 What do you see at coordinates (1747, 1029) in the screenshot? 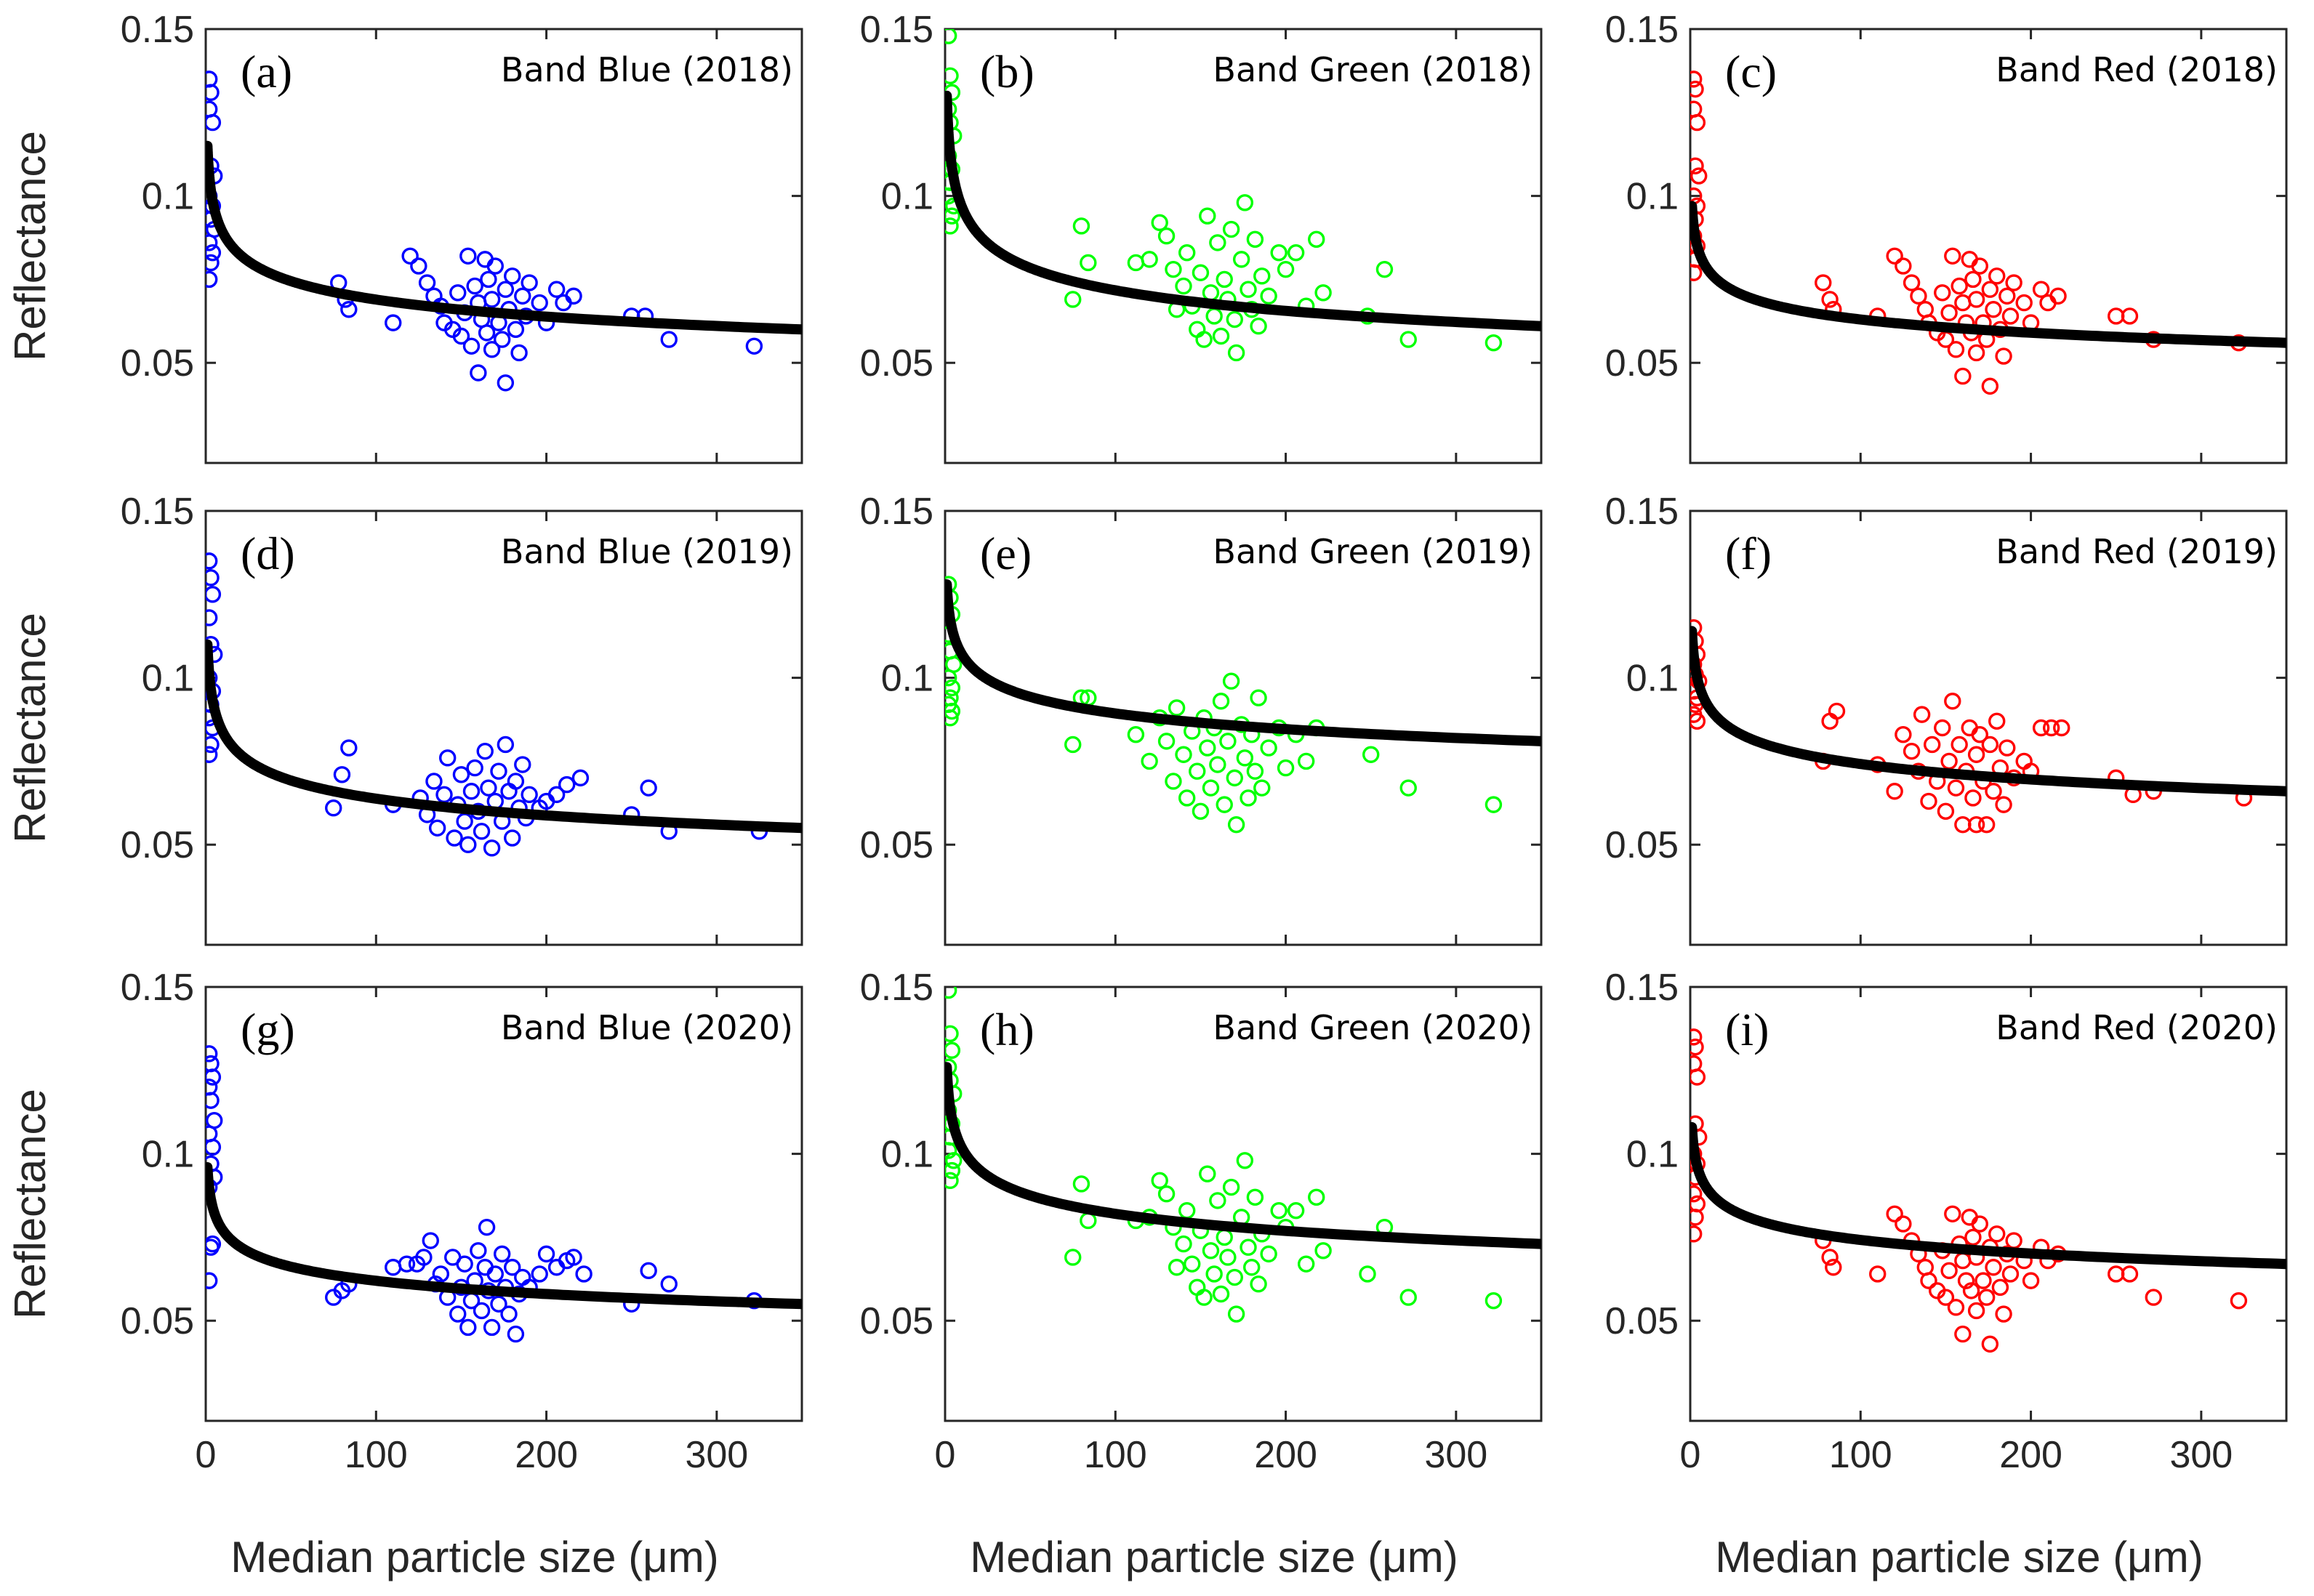
I see `panel-label: (i)` at bounding box center [1747, 1029].